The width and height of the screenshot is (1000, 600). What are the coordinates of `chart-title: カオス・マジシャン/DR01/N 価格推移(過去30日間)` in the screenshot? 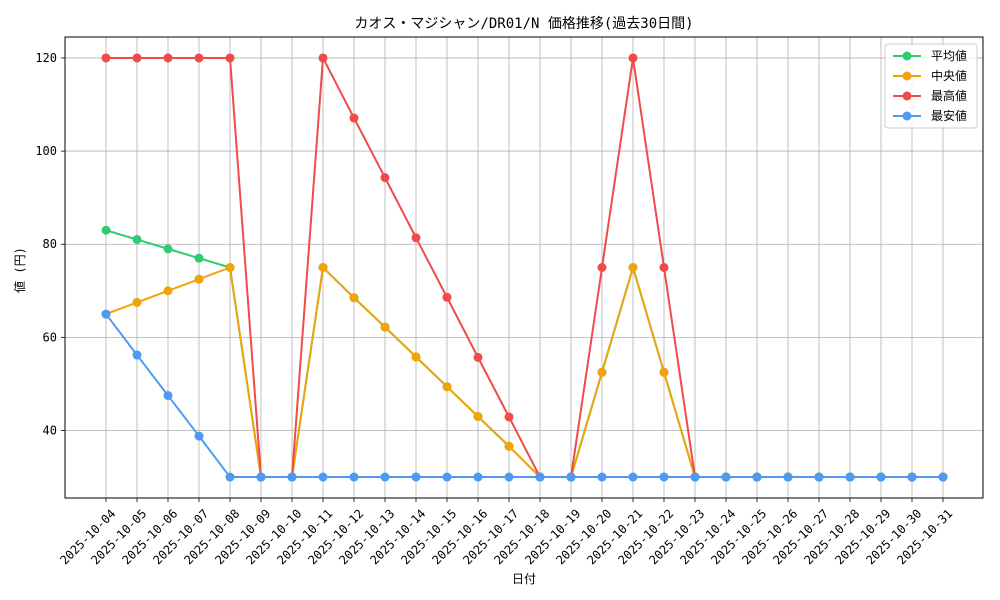 It's located at (523, 24).